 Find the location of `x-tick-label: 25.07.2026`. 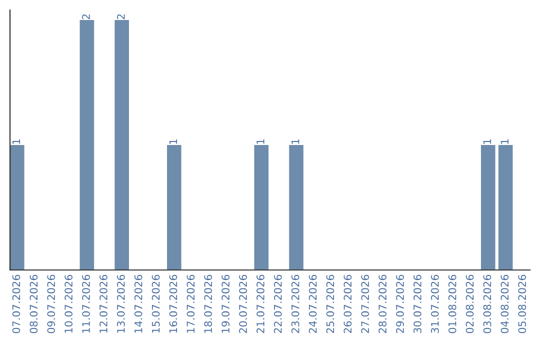

x-tick-label: 25.07.2026 is located at coordinates (330, 304).